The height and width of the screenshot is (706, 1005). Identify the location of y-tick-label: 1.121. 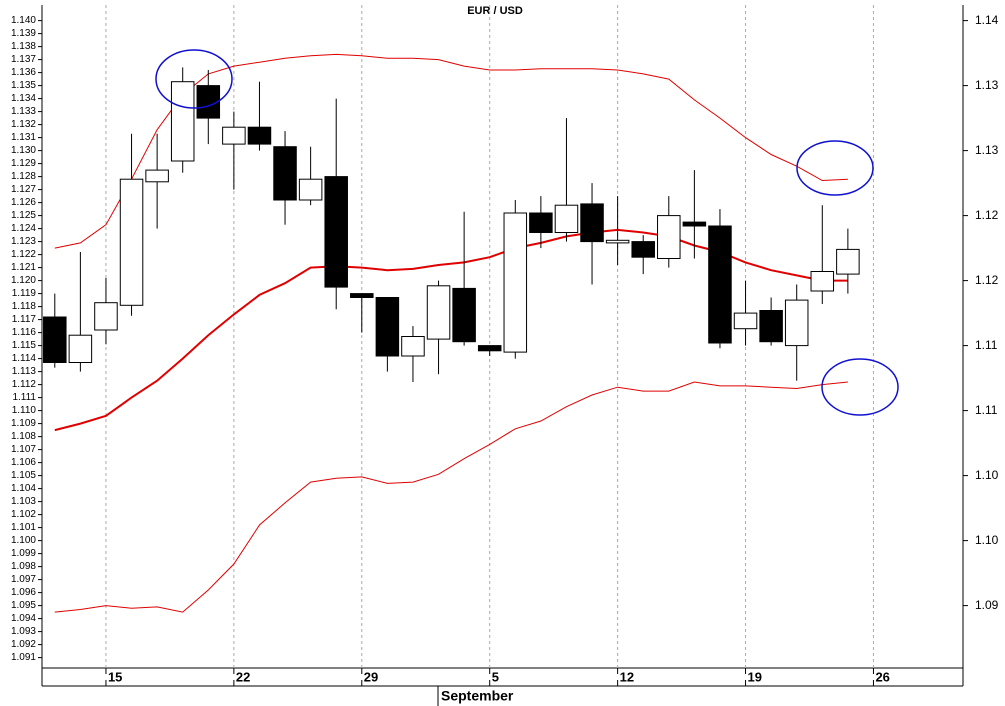
(23, 267).